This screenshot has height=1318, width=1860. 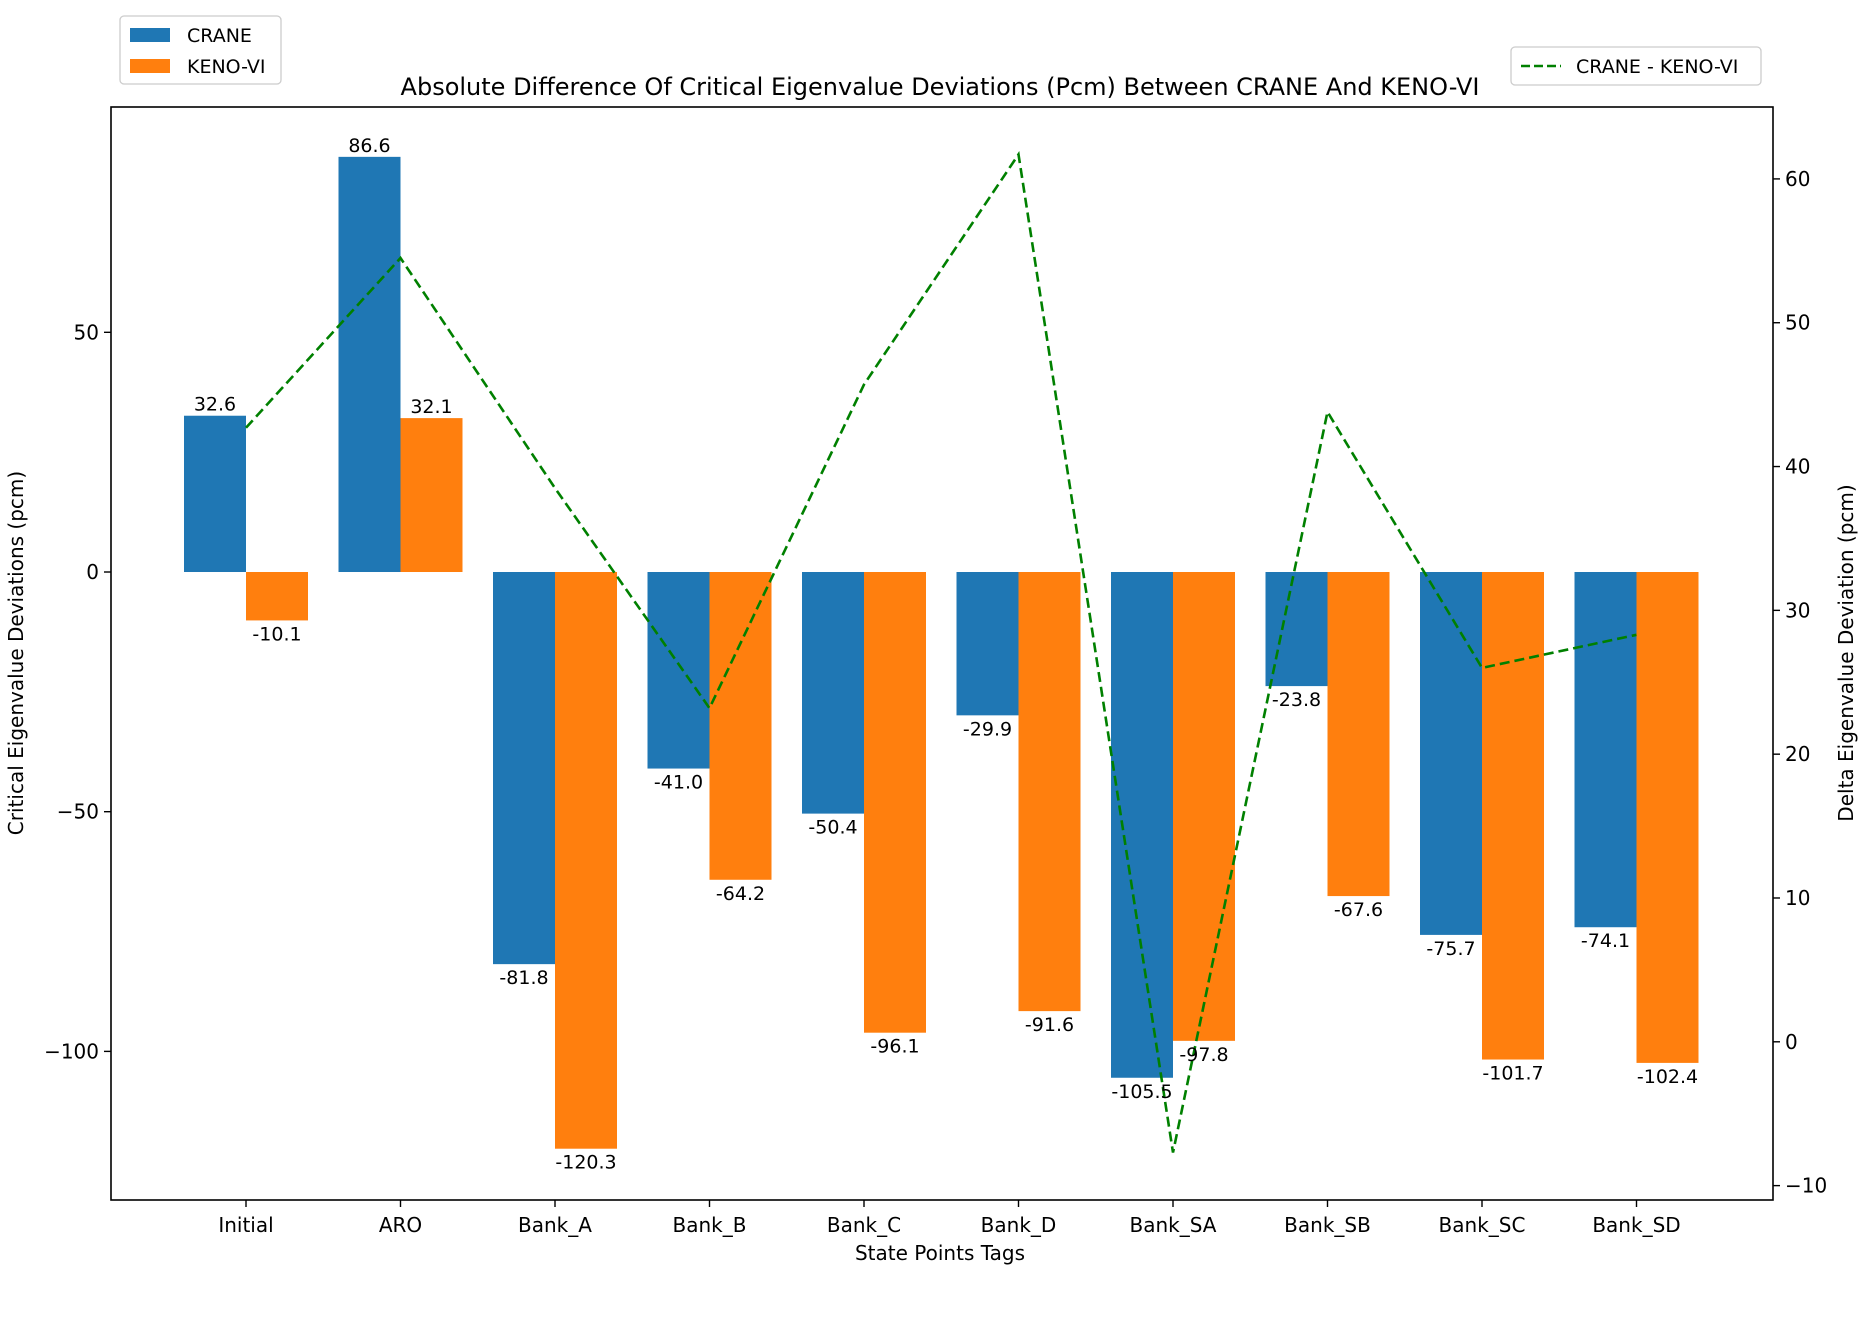 I want to click on left-y-tick-label: −50, so click(x=78, y=812).